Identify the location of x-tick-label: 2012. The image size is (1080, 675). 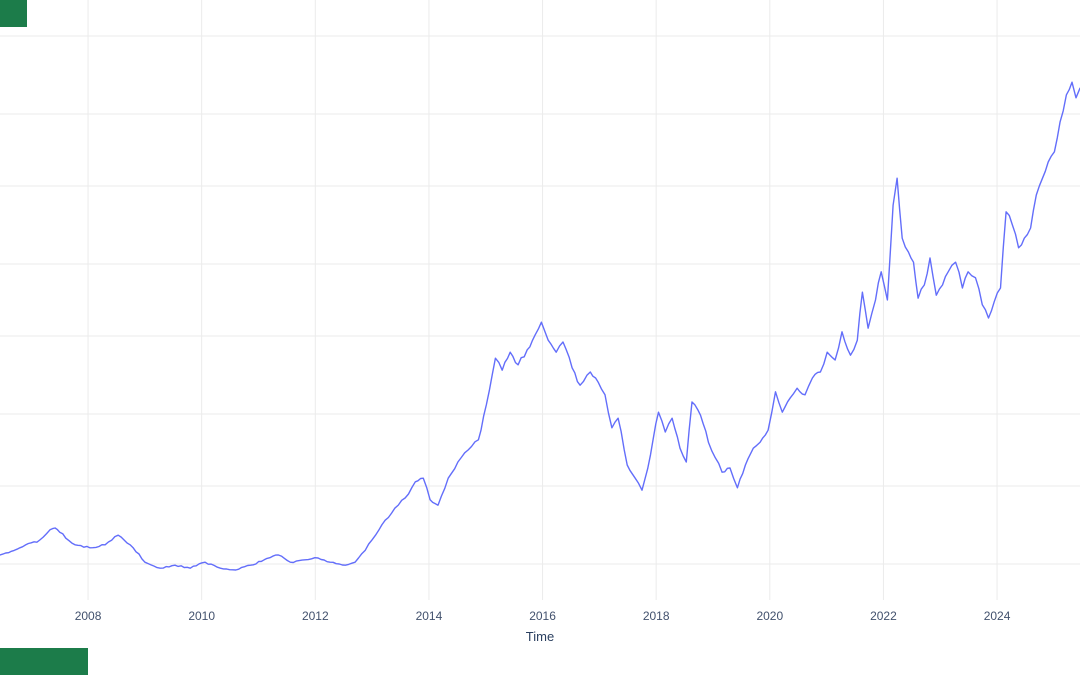
(315, 616).